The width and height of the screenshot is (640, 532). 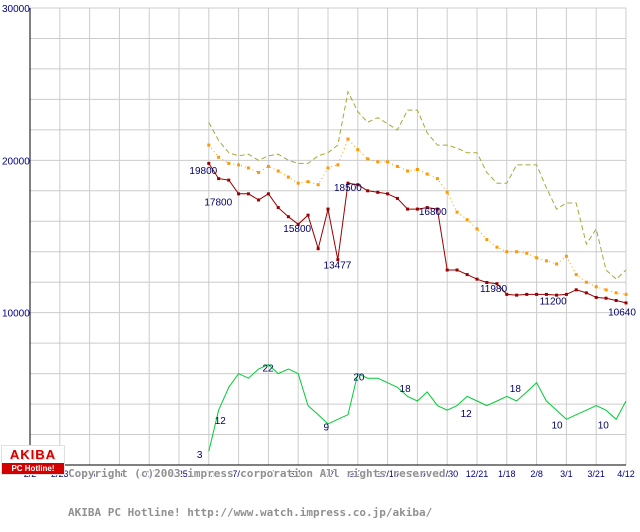 I want to click on svg-text: 11200, so click(x=554, y=301).